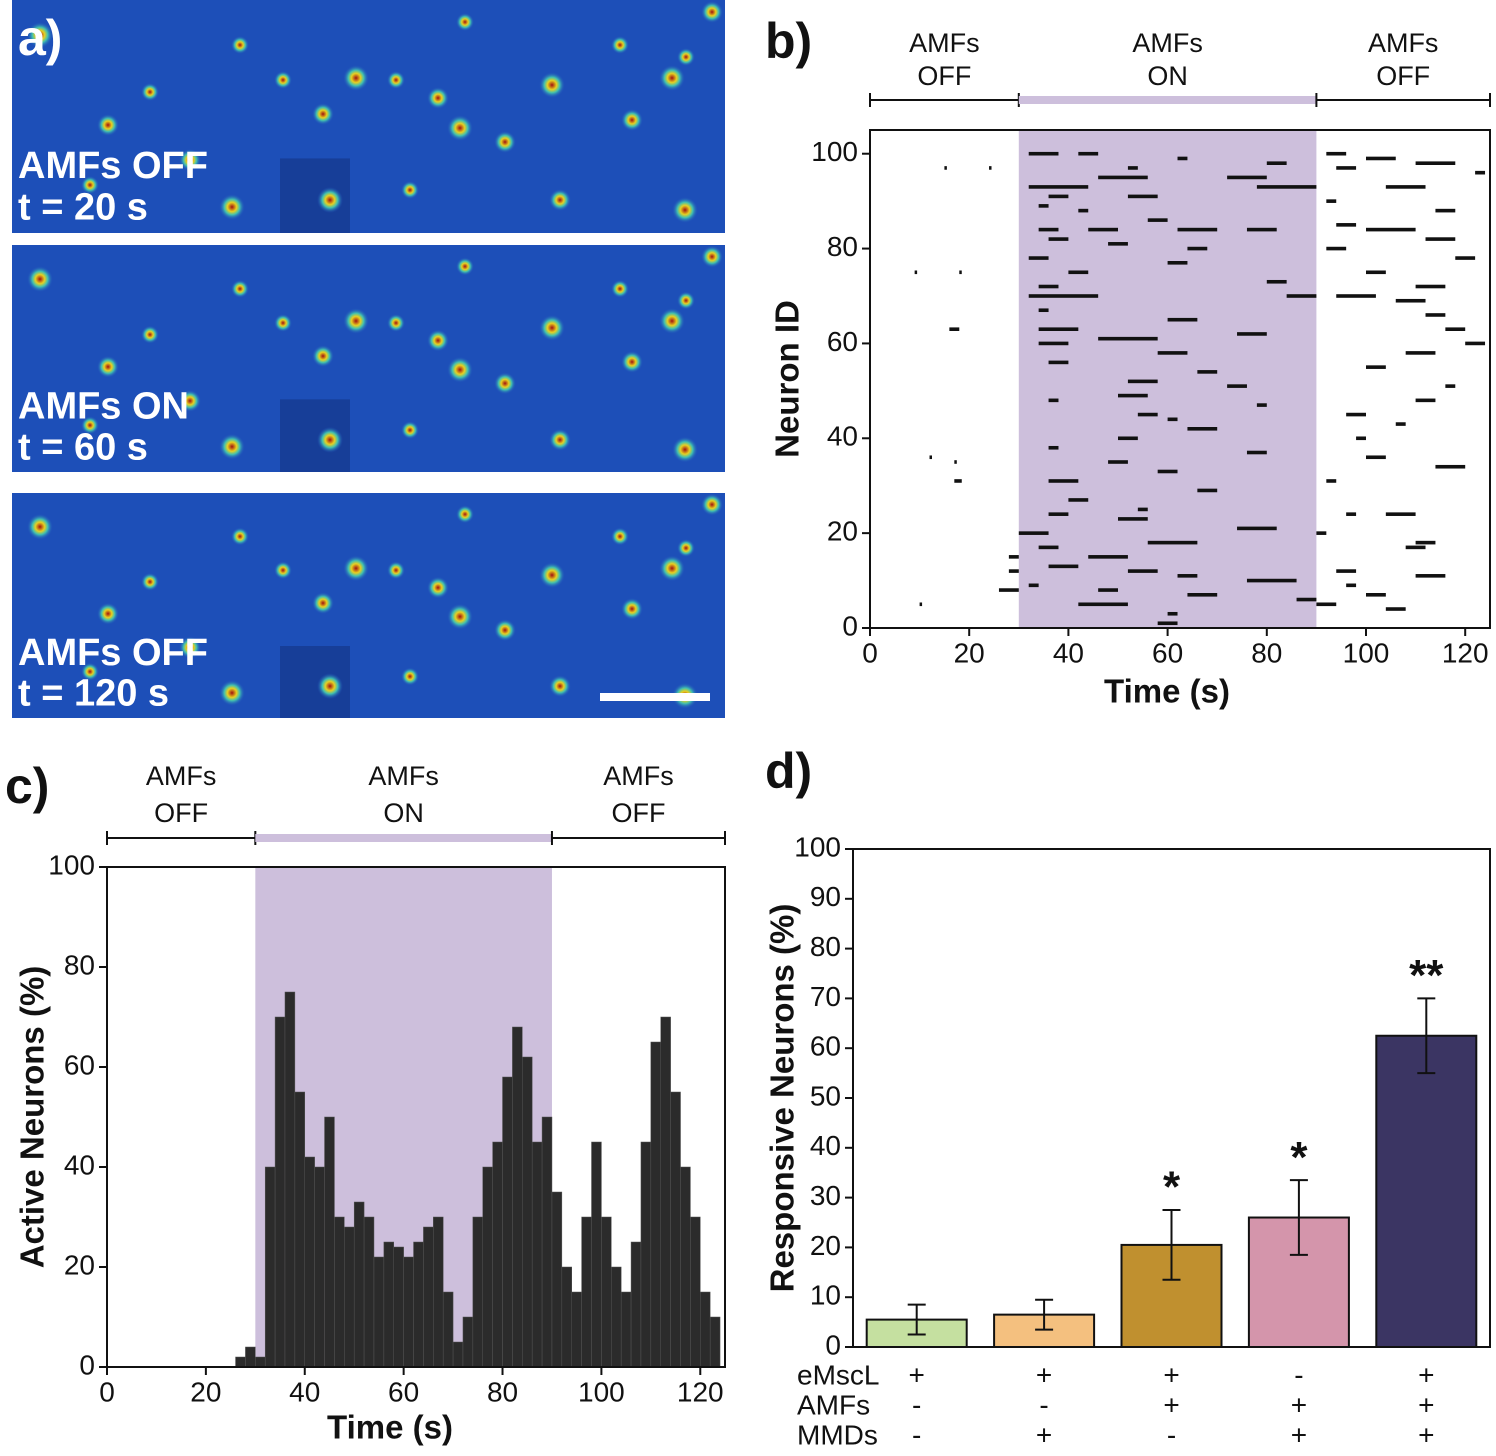  What do you see at coordinates (788, 771) in the screenshot?
I see `panel-label: d)` at bounding box center [788, 771].